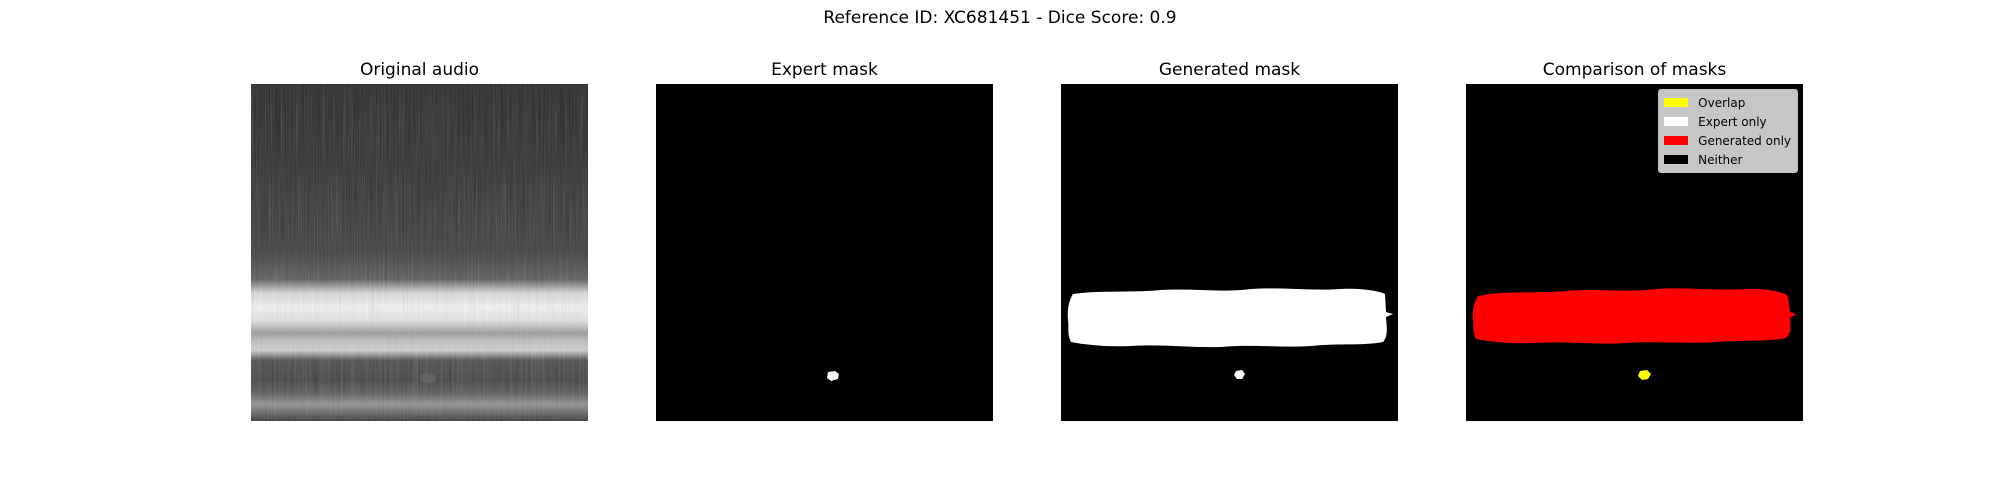  Describe the element at coordinates (1676, 102) in the screenshot. I see `legend-swatch-overlap` at that location.